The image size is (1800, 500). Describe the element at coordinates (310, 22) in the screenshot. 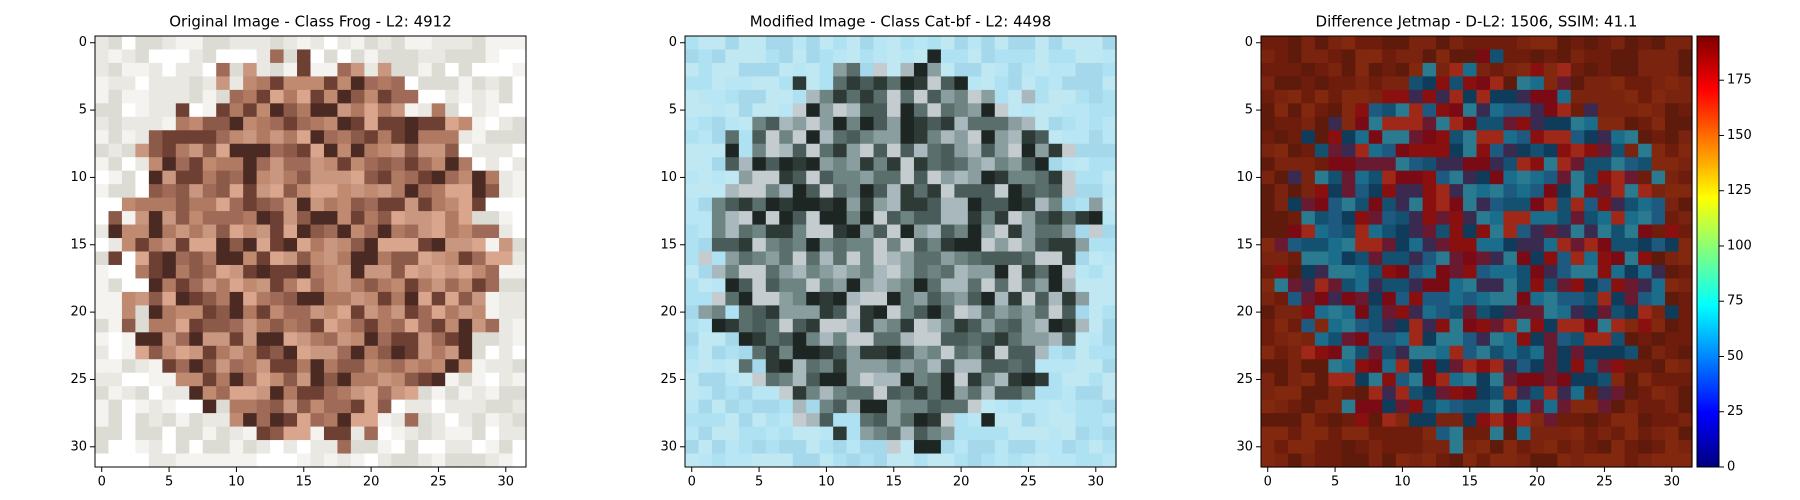

I see `panel-title: Original Image - Class Frog - L2: 4912` at that location.